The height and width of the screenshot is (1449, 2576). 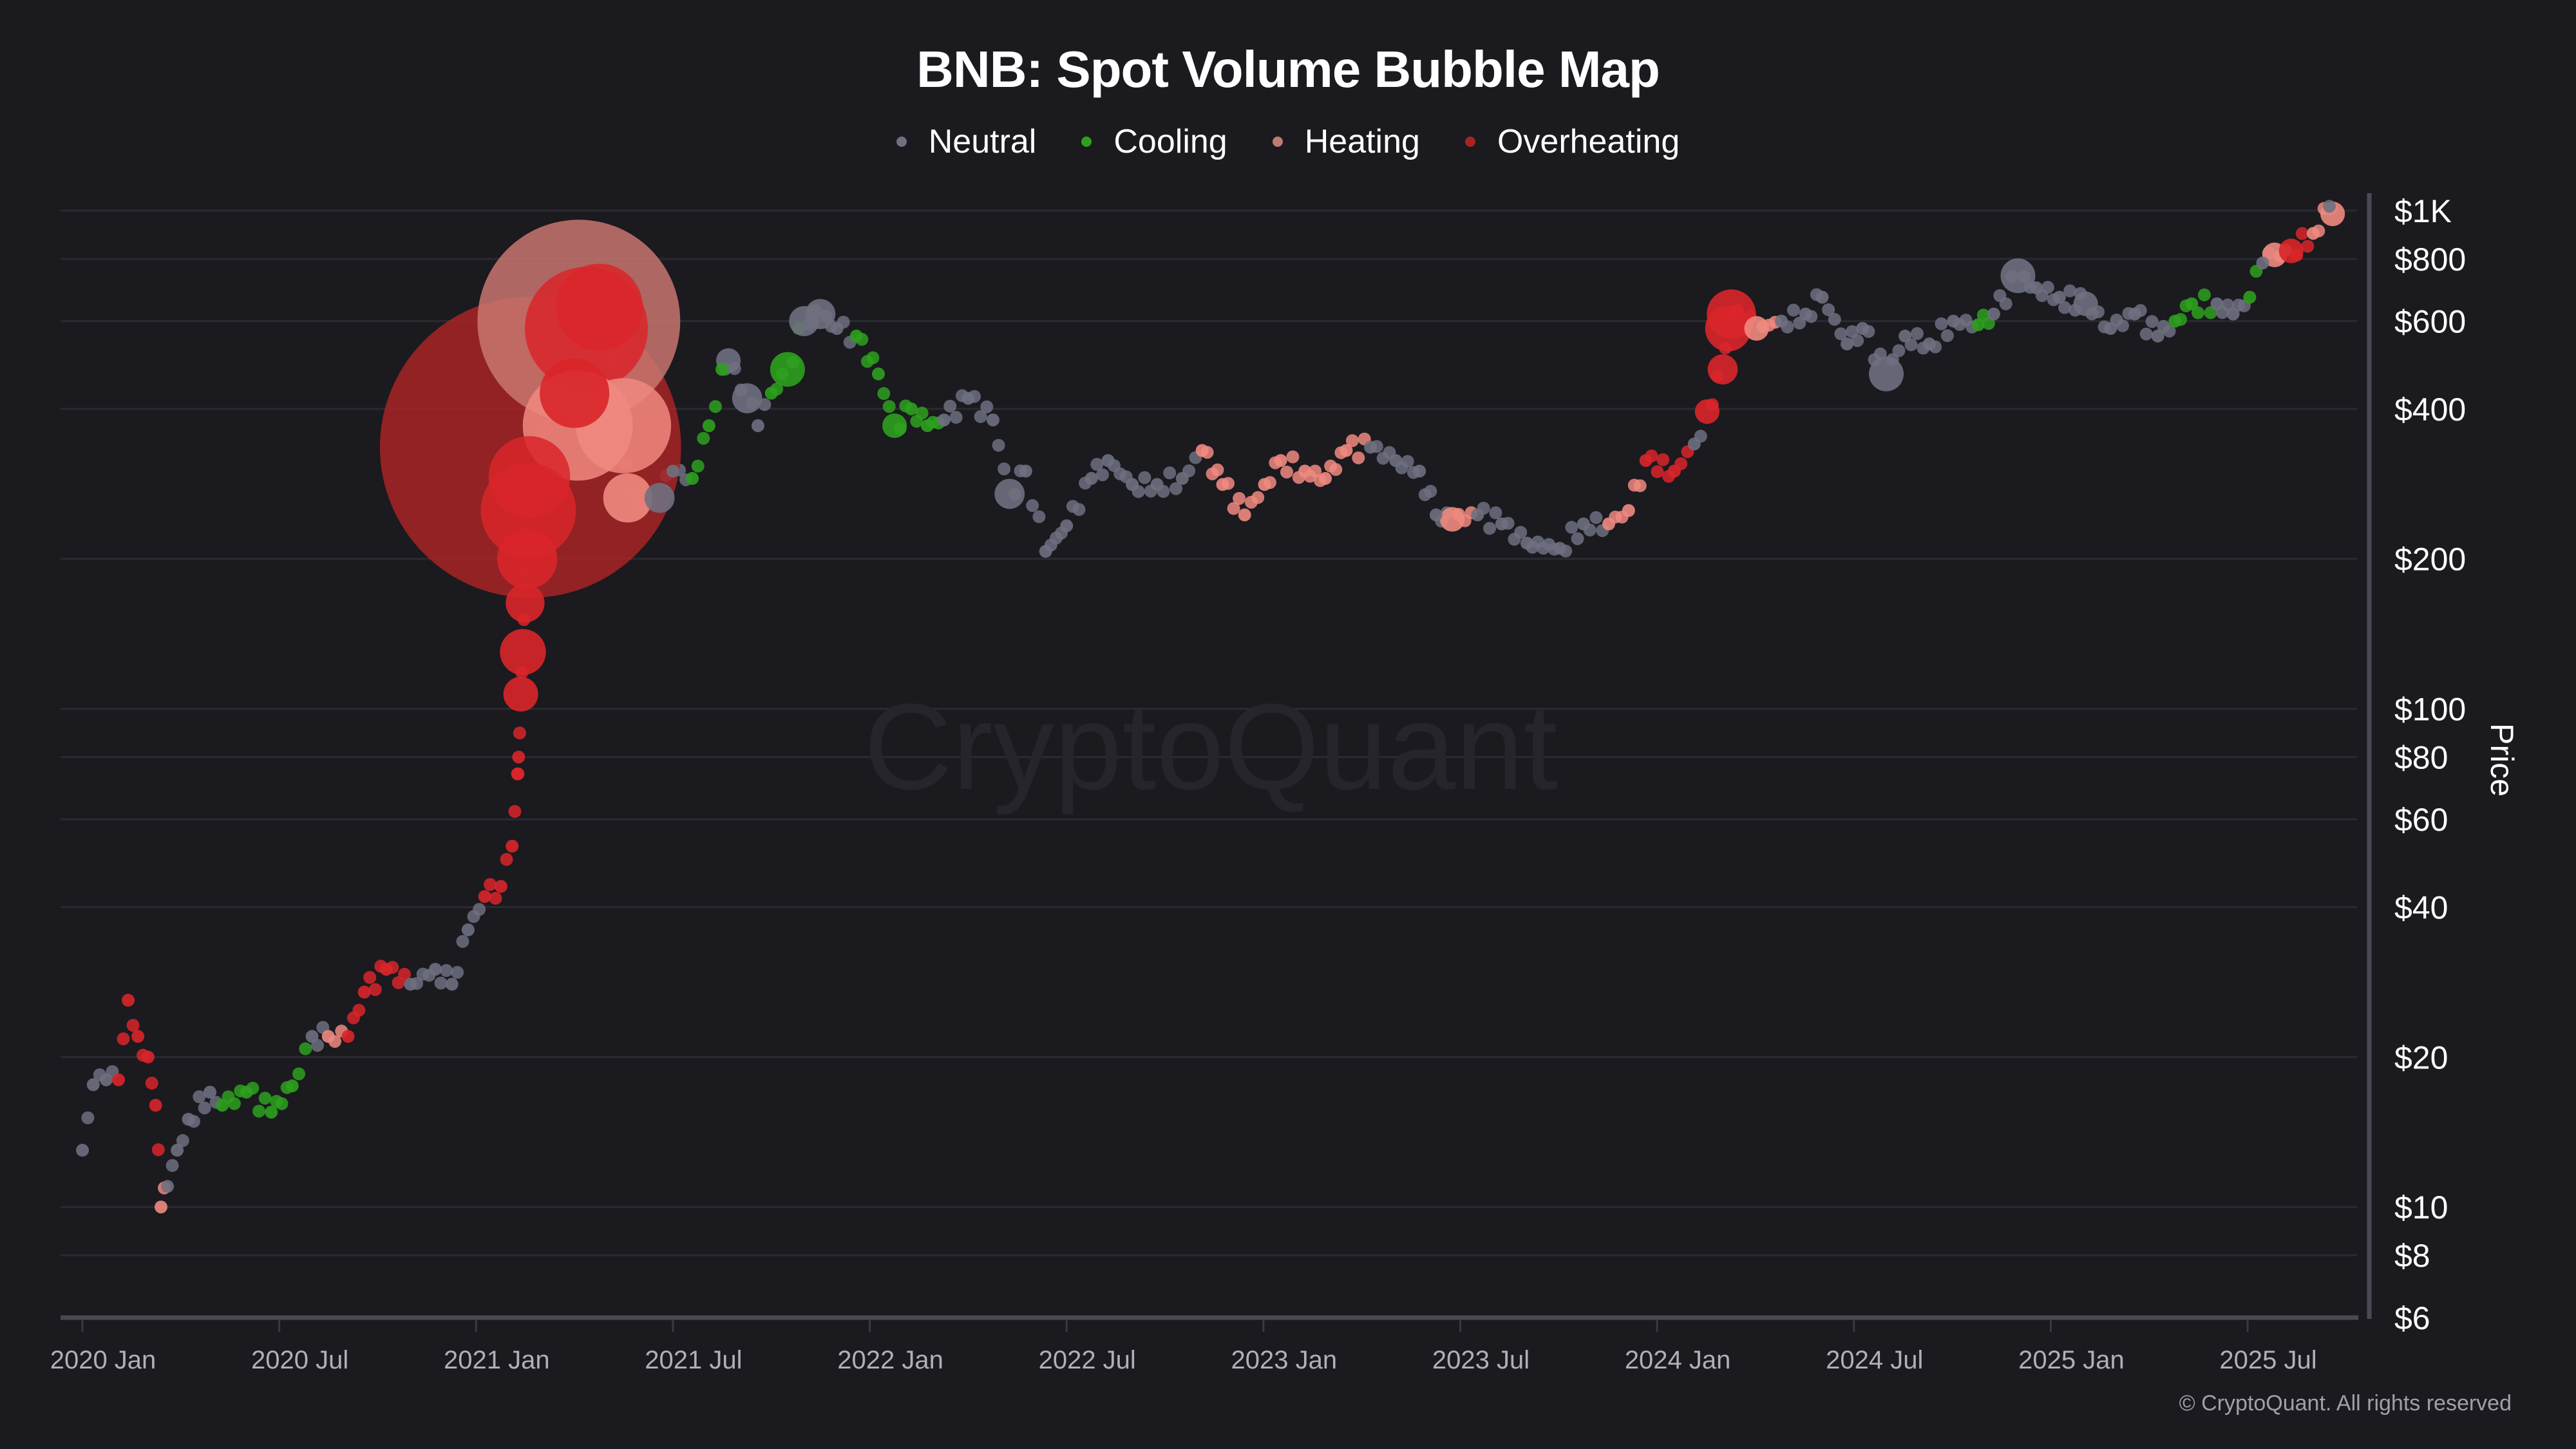 What do you see at coordinates (299, 1360) in the screenshot?
I see `x-tick-label: 2020 Jul` at bounding box center [299, 1360].